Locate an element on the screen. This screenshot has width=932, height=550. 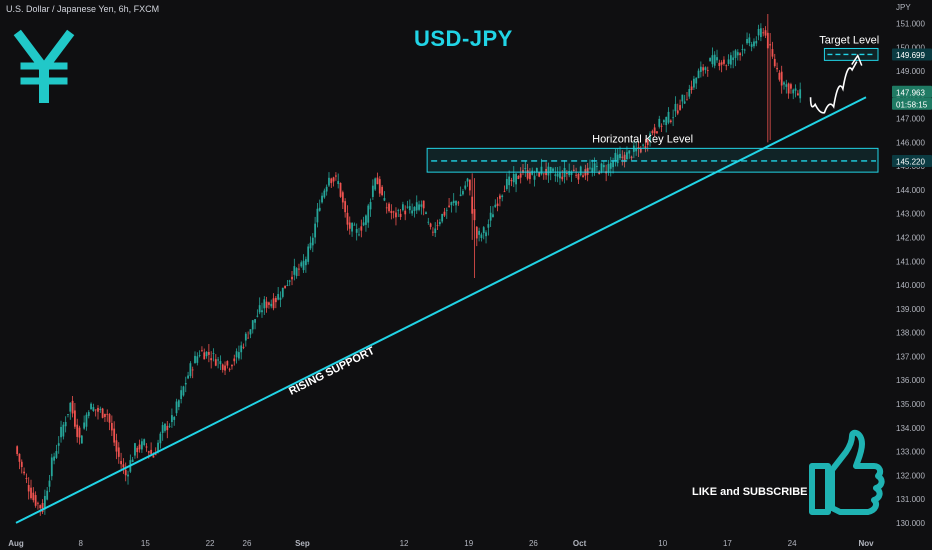
key-level-zone is located at coordinates (652, 160).